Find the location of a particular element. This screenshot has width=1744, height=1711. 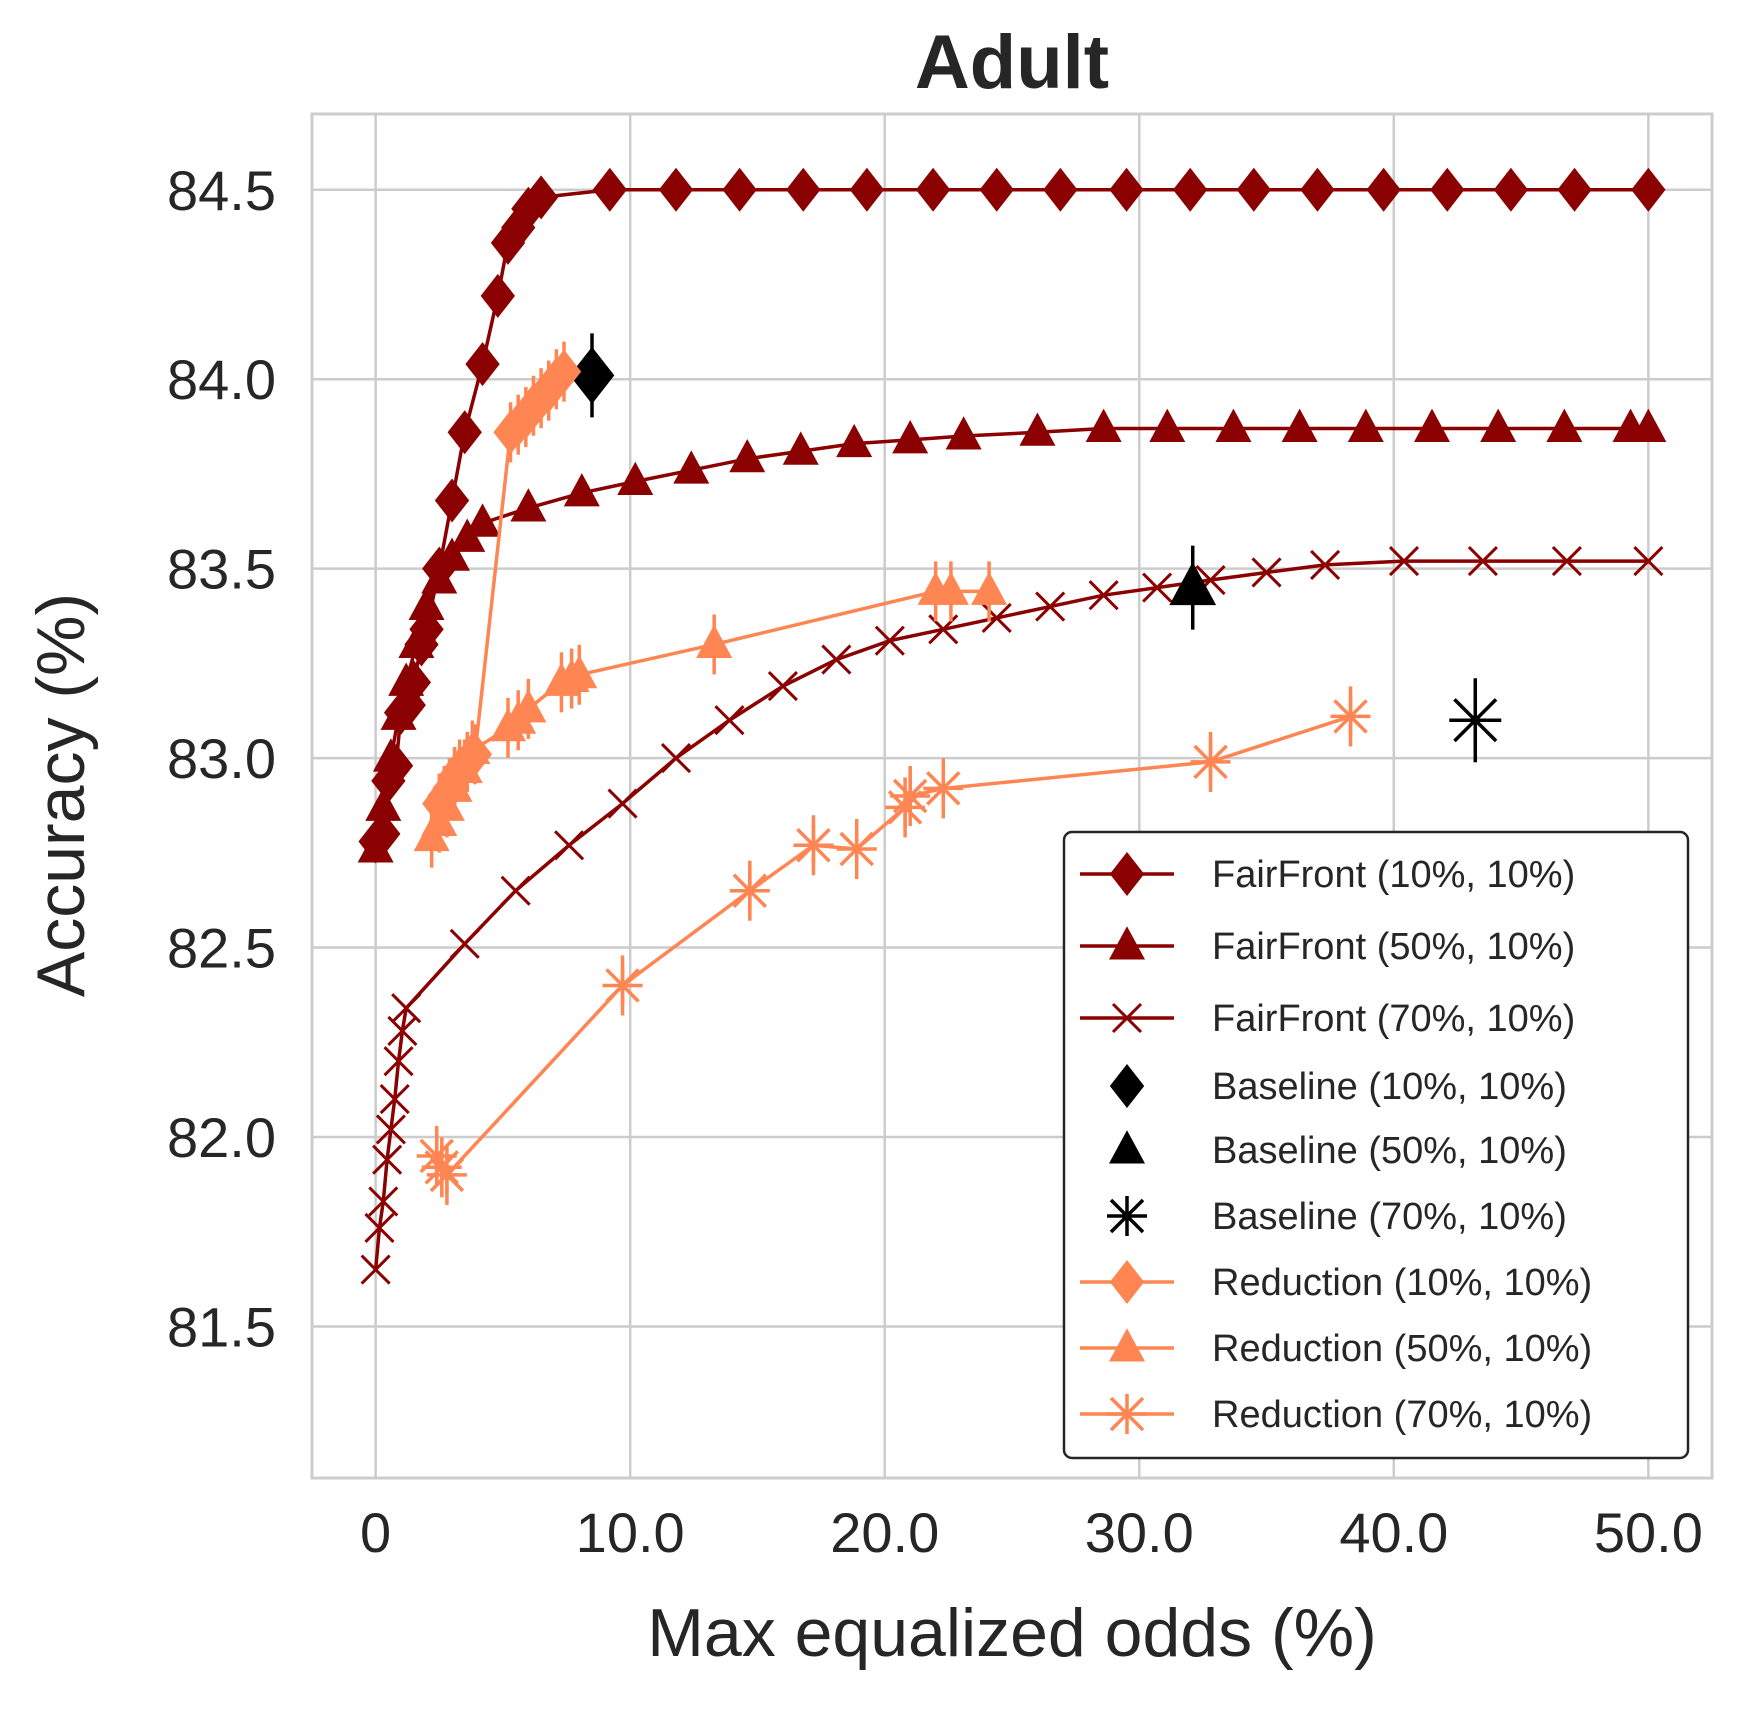

x-axis-label: Max equalized odds (%) is located at coordinates (1011, 1633).